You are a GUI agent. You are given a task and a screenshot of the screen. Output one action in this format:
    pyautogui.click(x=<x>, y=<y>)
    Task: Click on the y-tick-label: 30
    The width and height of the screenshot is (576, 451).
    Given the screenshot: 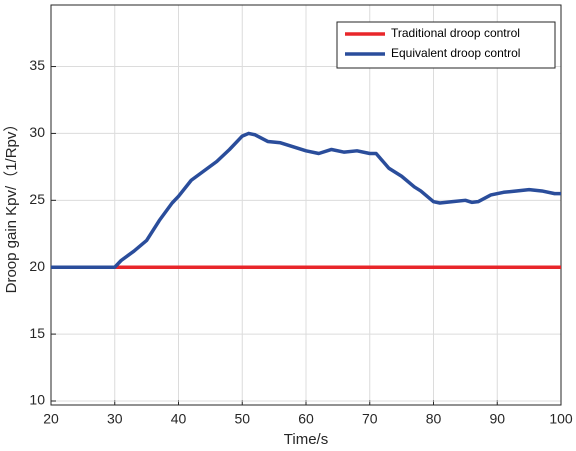 What is the action you would take?
    pyautogui.click(x=37, y=132)
    